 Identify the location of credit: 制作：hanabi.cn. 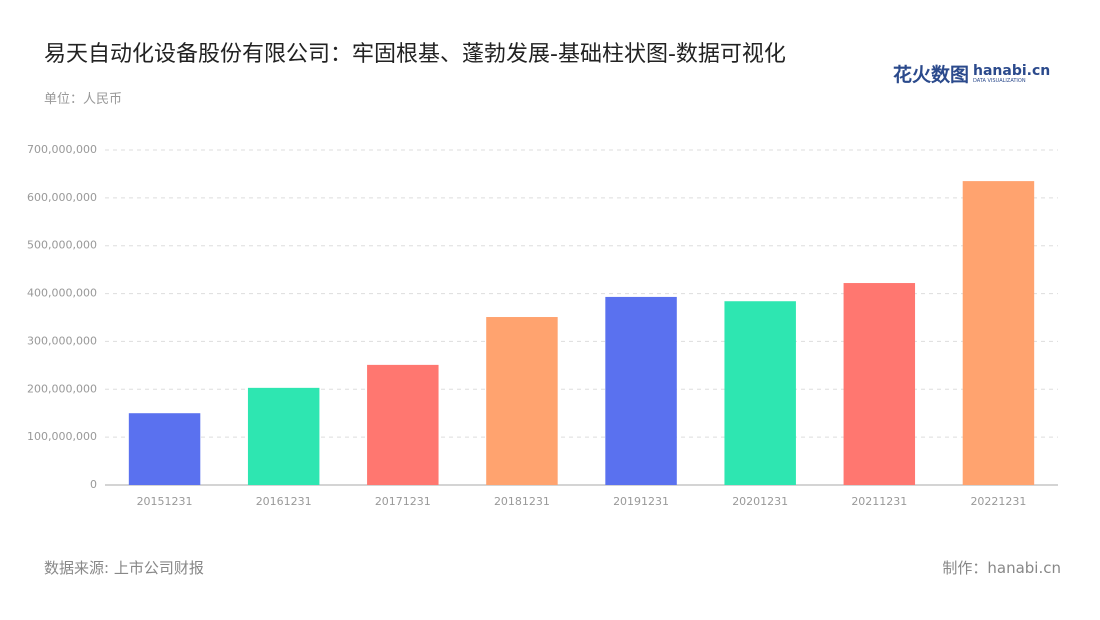
(1001, 568).